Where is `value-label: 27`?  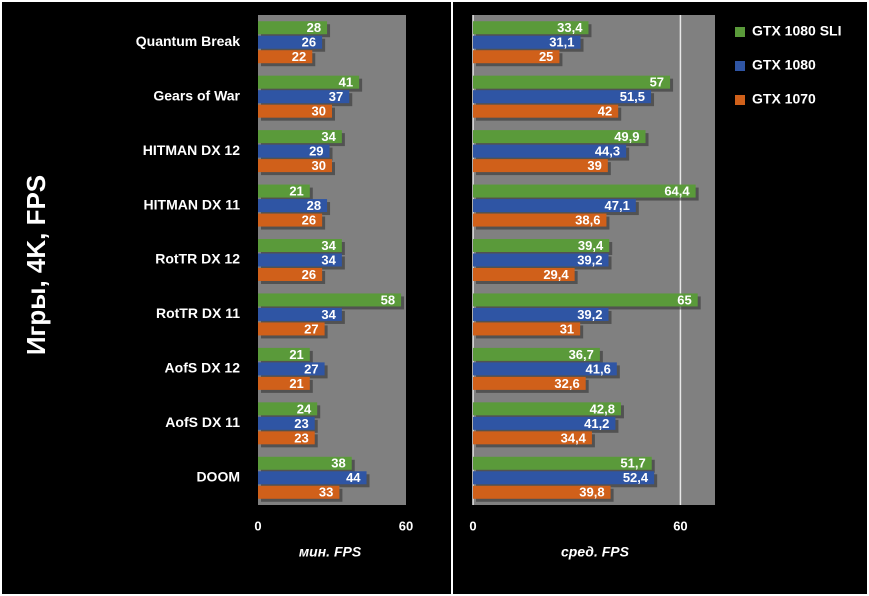
value-label: 27 is located at coordinates (311, 368).